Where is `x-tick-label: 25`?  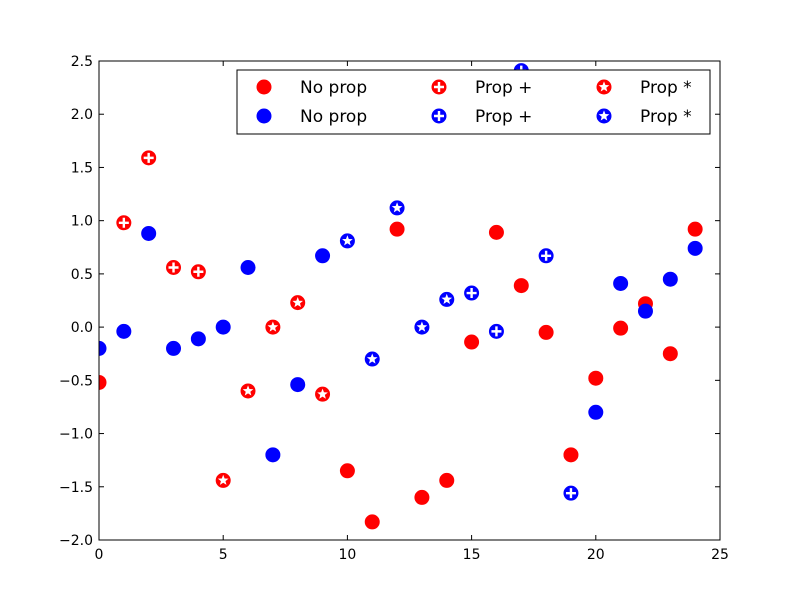 x-tick-label: 25 is located at coordinates (720, 555).